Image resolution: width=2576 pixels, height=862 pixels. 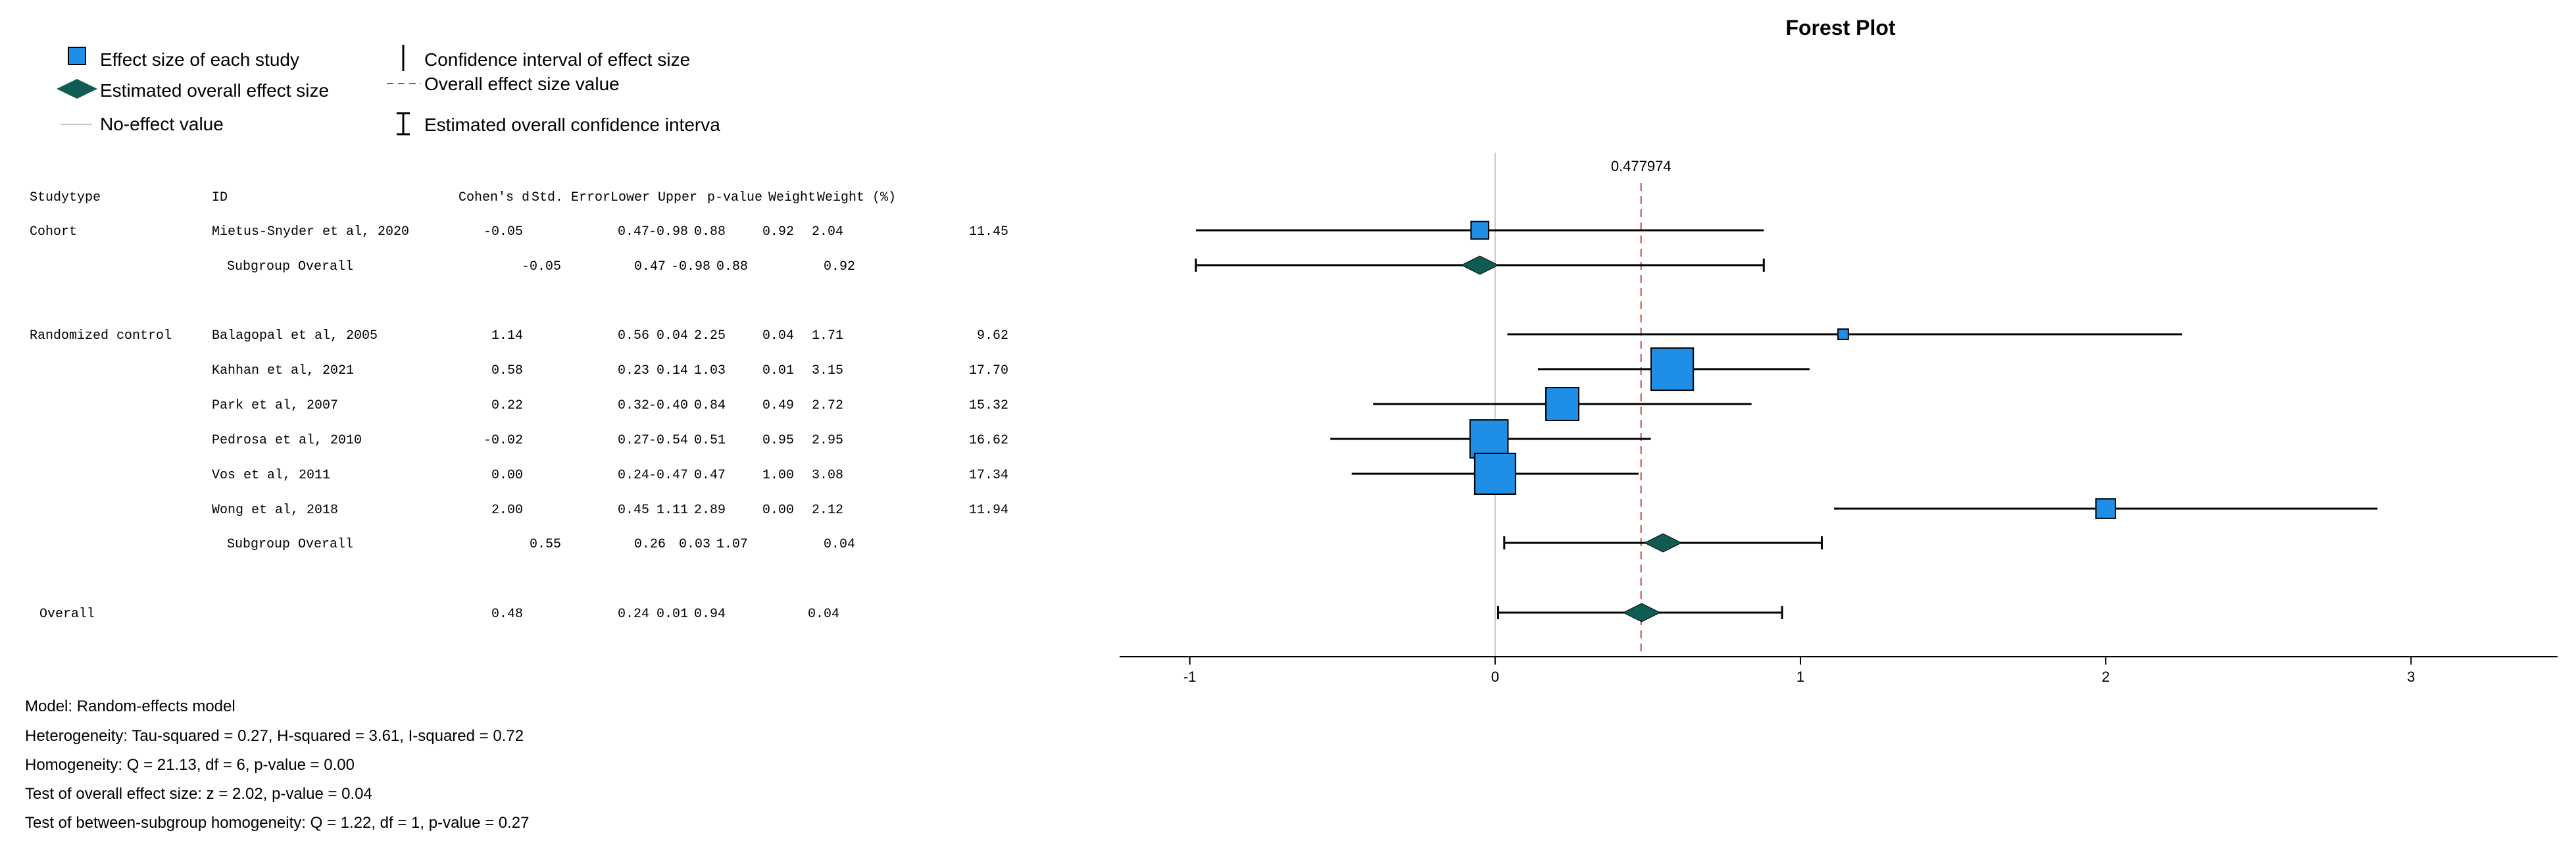 I want to click on row-weight: 3.15, so click(x=827, y=370).